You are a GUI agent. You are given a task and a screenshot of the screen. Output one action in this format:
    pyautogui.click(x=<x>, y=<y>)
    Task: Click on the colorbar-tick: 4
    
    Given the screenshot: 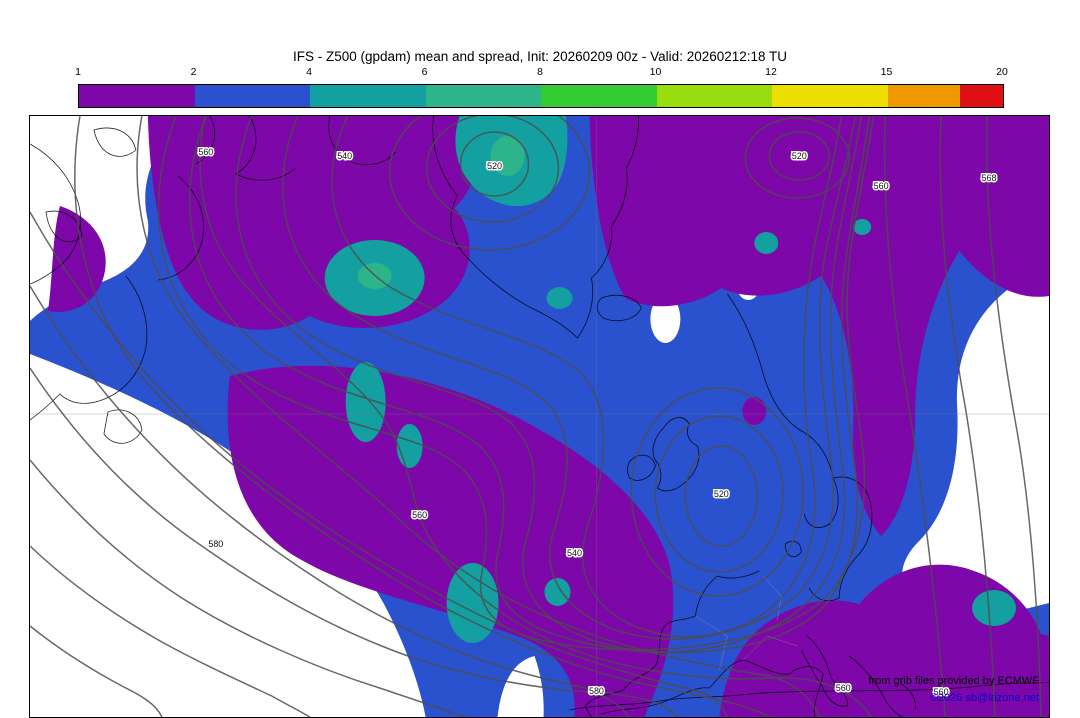 What is the action you would take?
    pyautogui.click(x=309, y=72)
    